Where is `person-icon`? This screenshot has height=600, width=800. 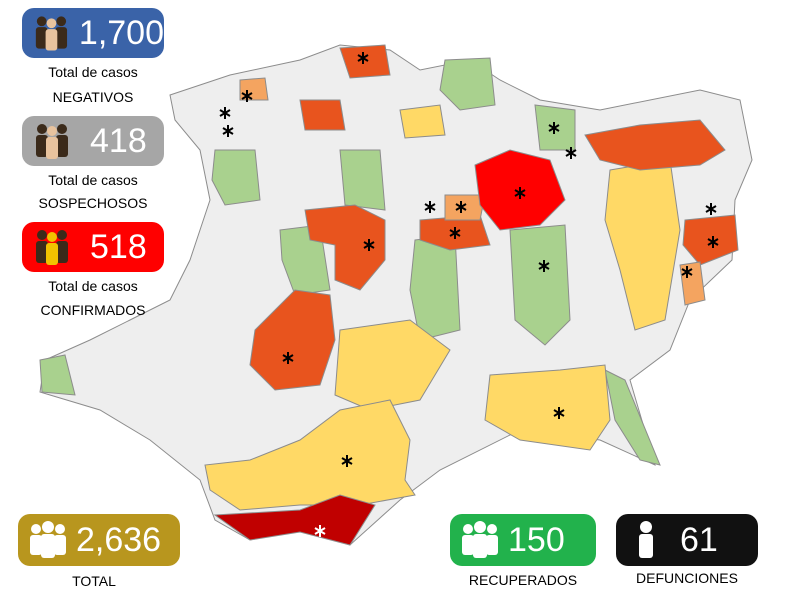
person-icon is located at coordinates (646, 539).